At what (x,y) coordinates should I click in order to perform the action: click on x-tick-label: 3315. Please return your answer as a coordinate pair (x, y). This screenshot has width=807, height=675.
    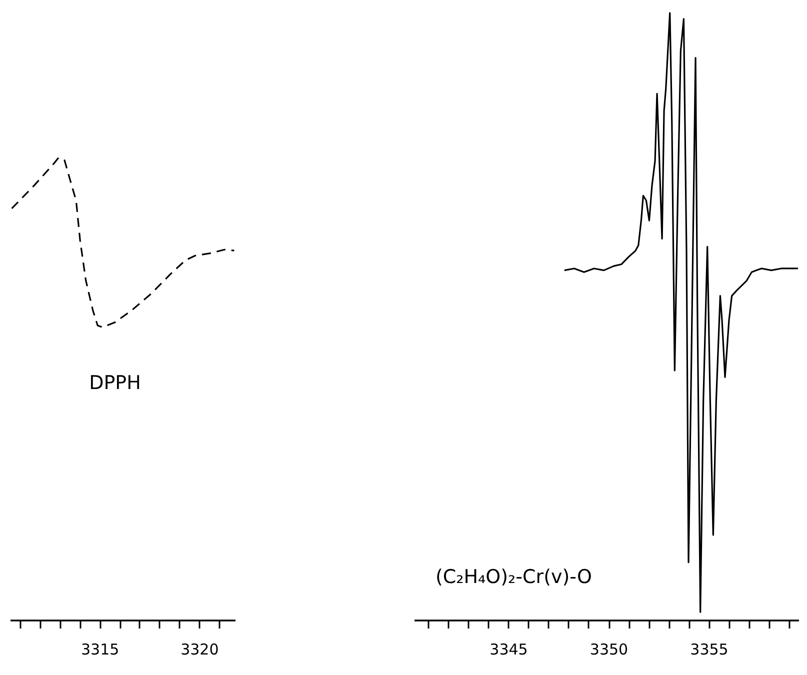
    Looking at the image, I should click on (100, 649).